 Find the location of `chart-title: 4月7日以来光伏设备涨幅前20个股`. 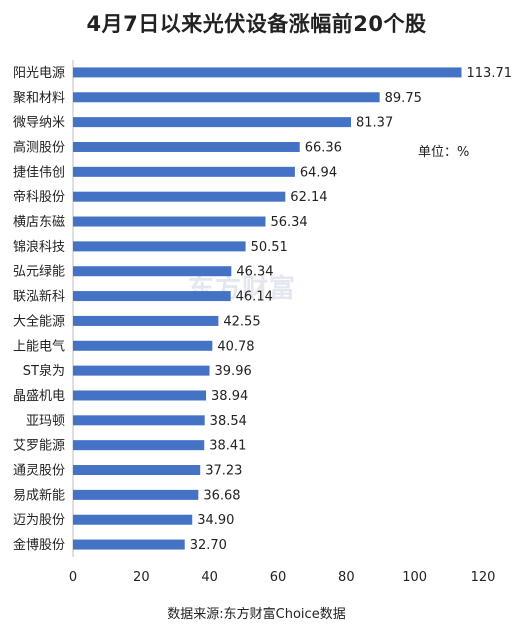

chart-title: 4月7日以来光伏设备涨幅前20个股 is located at coordinates (256, 24).